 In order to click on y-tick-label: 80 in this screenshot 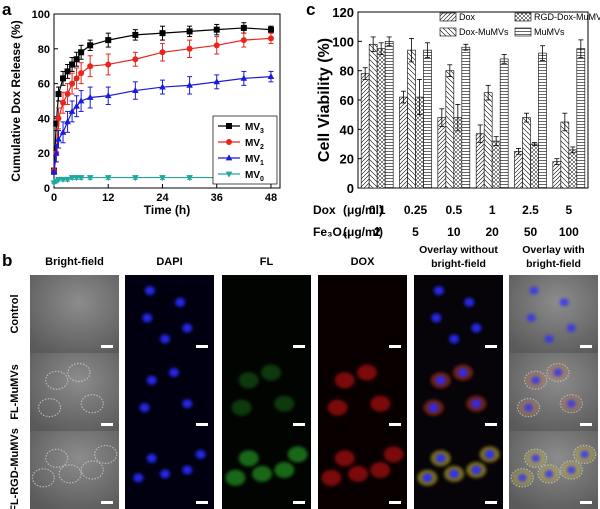, I will do `click(44, 50)`.